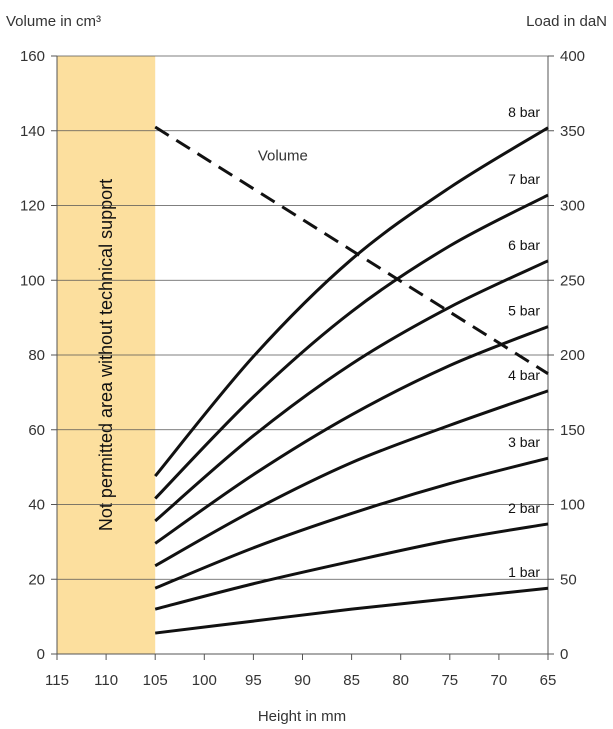  I want to click on y-right-tick-label: 0, so click(564, 654).